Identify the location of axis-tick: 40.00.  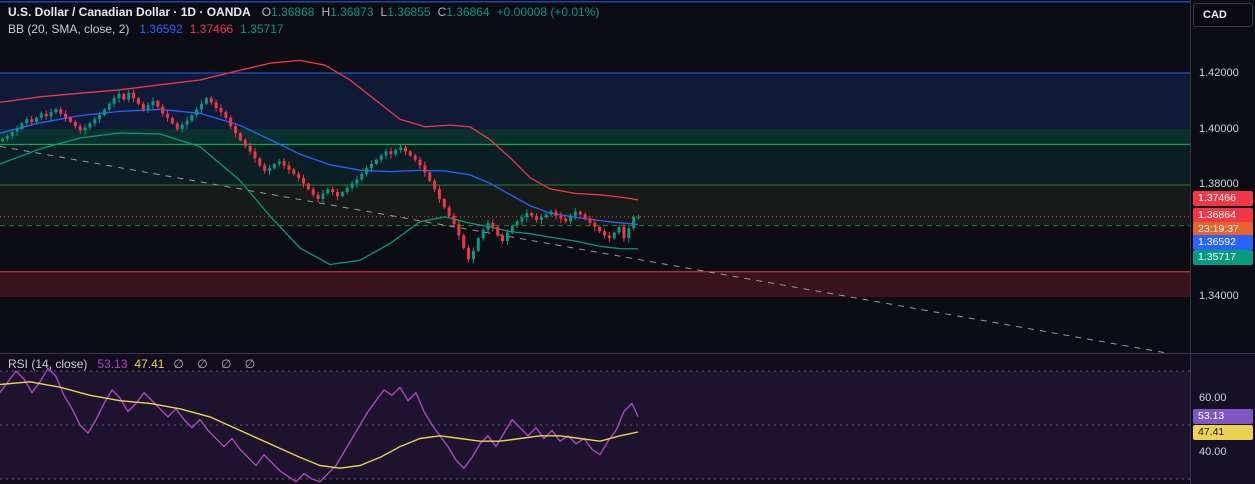
(1213, 452).